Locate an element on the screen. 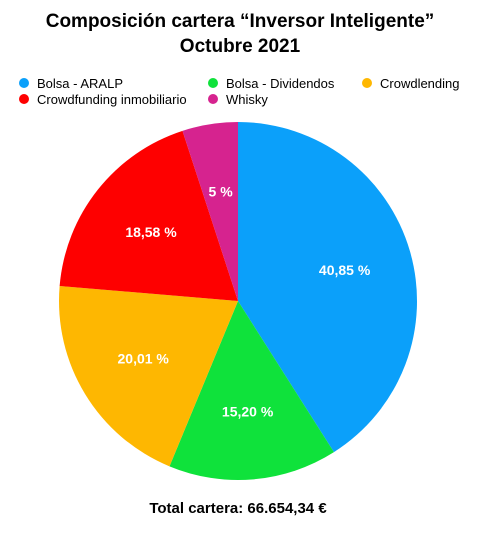 The width and height of the screenshot is (481, 538). slice-whisky is located at coordinates (210, 211).